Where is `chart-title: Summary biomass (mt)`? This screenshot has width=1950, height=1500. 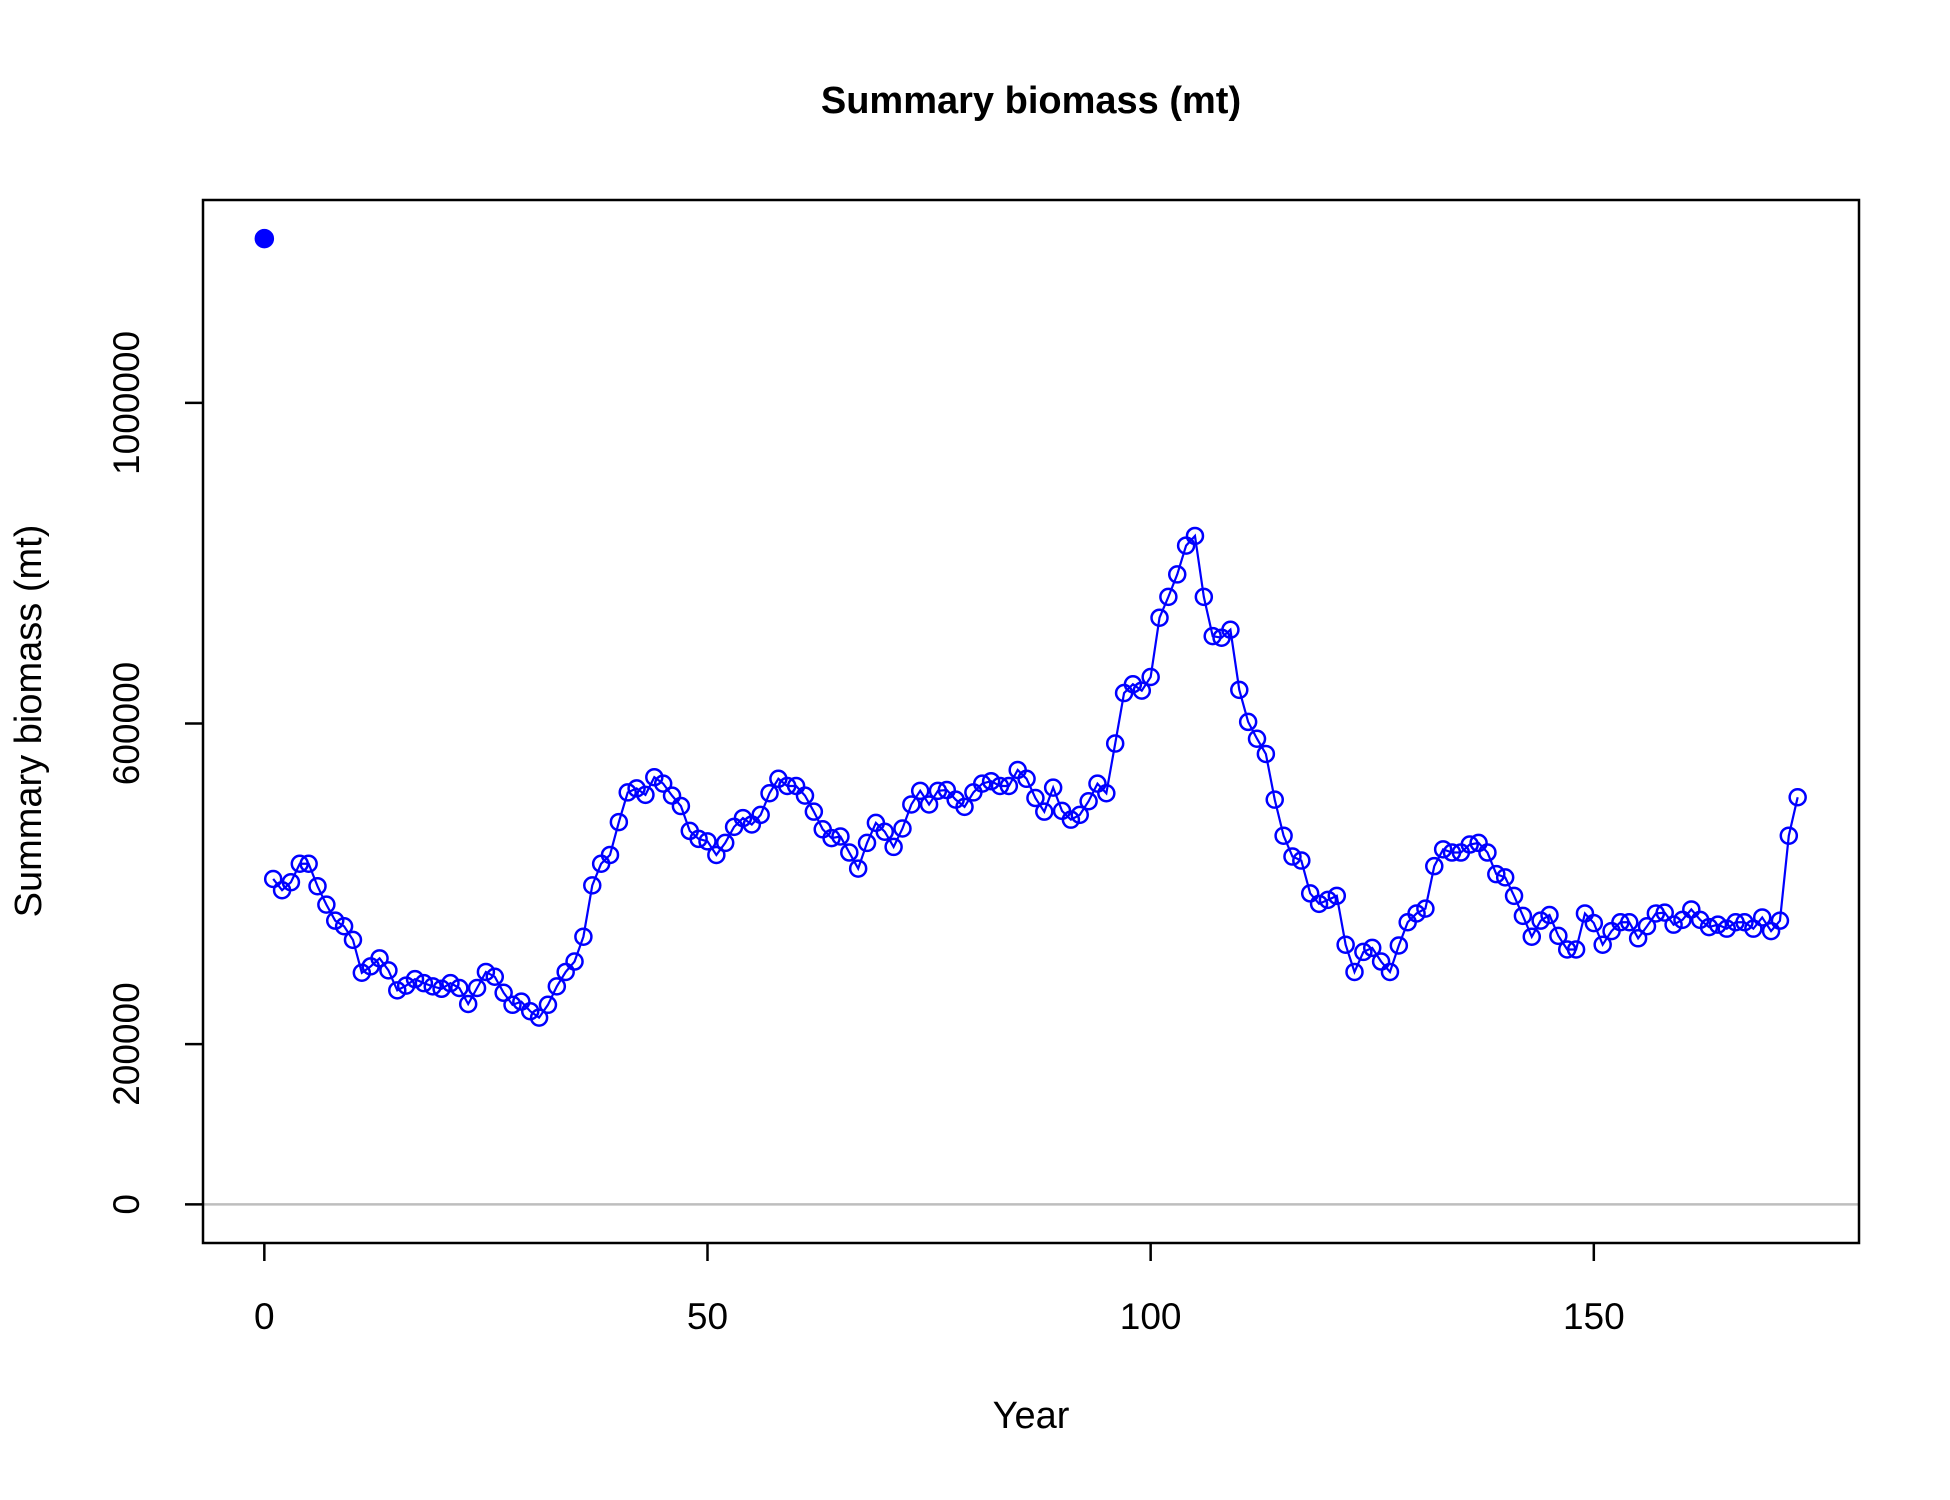 chart-title: Summary biomass (mt) is located at coordinates (1031, 101).